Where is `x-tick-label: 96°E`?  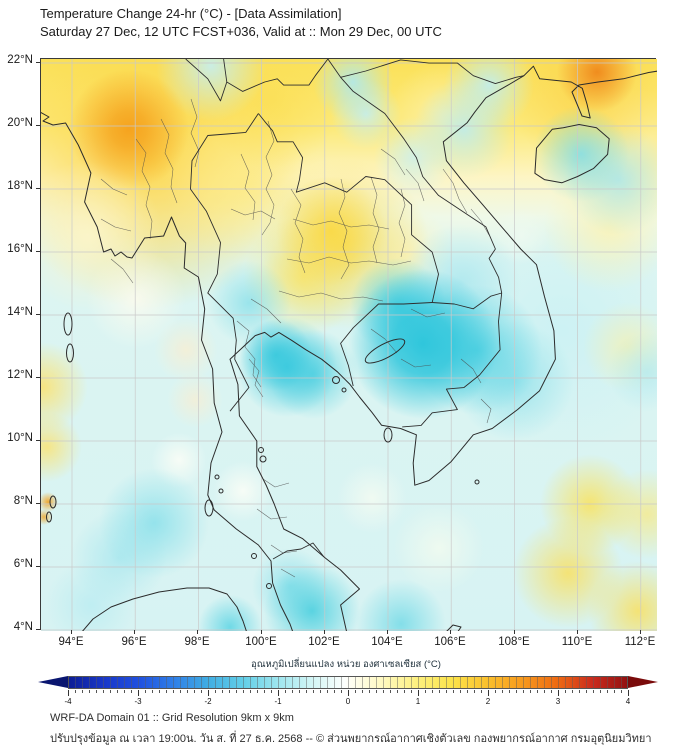 x-tick-label: 96°E is located at coordinates (134, 642).